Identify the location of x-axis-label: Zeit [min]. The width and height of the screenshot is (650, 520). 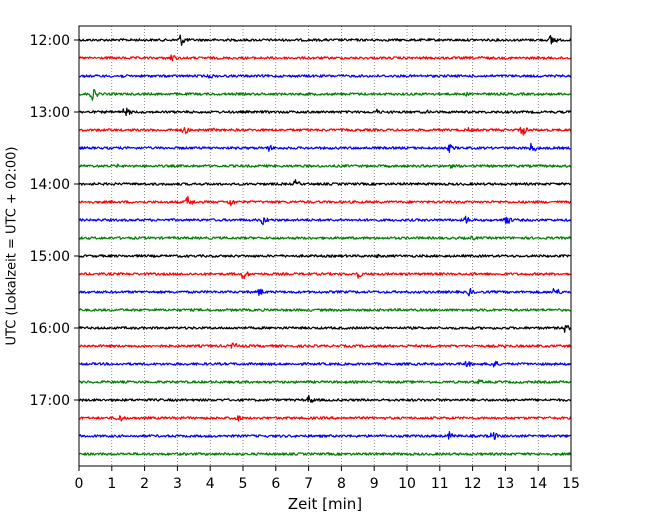
(325, 504).